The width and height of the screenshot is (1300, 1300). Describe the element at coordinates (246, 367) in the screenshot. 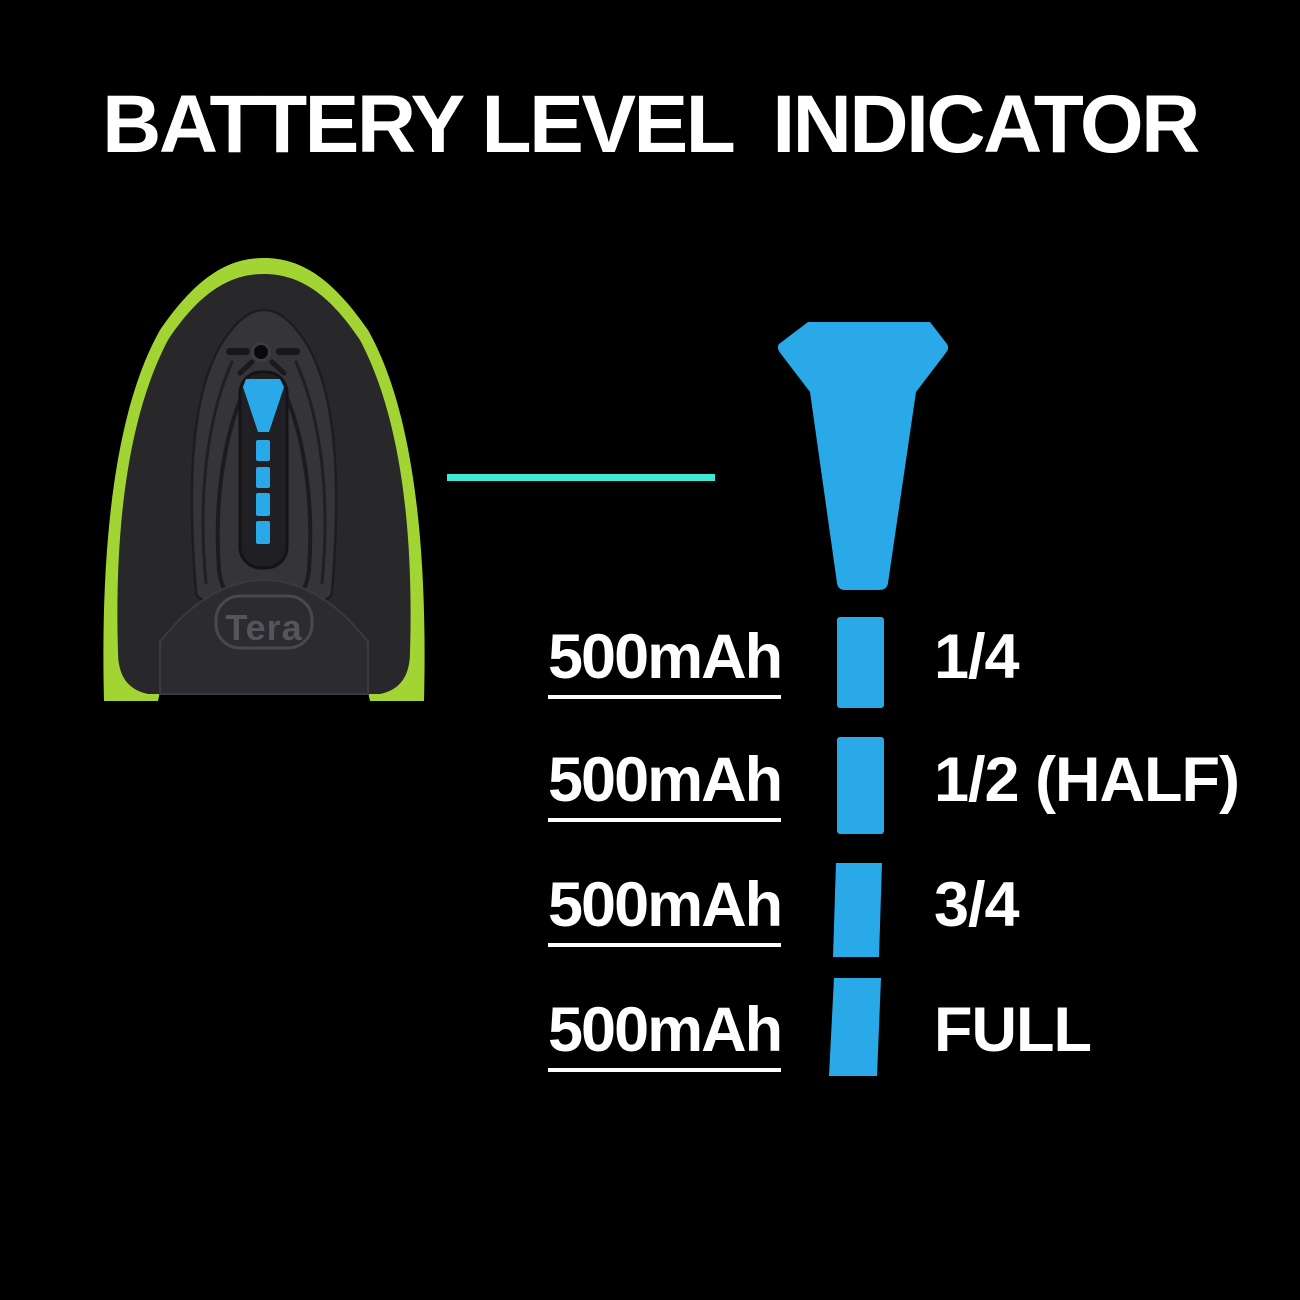

I see `vent-dash-left` at that location.